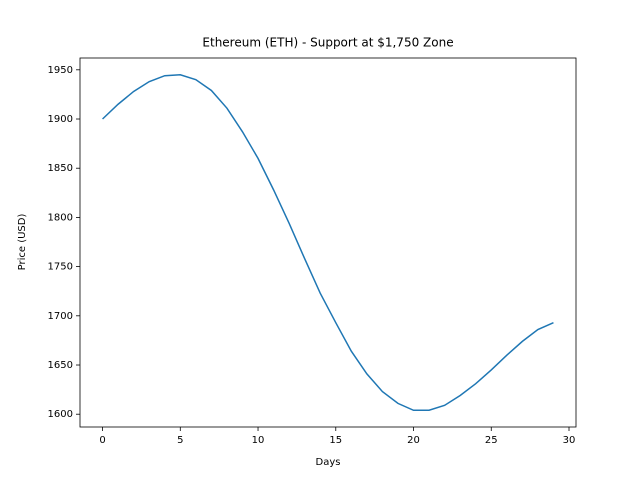  I want to click on y-tick-label: 1700, so click(60, 316).